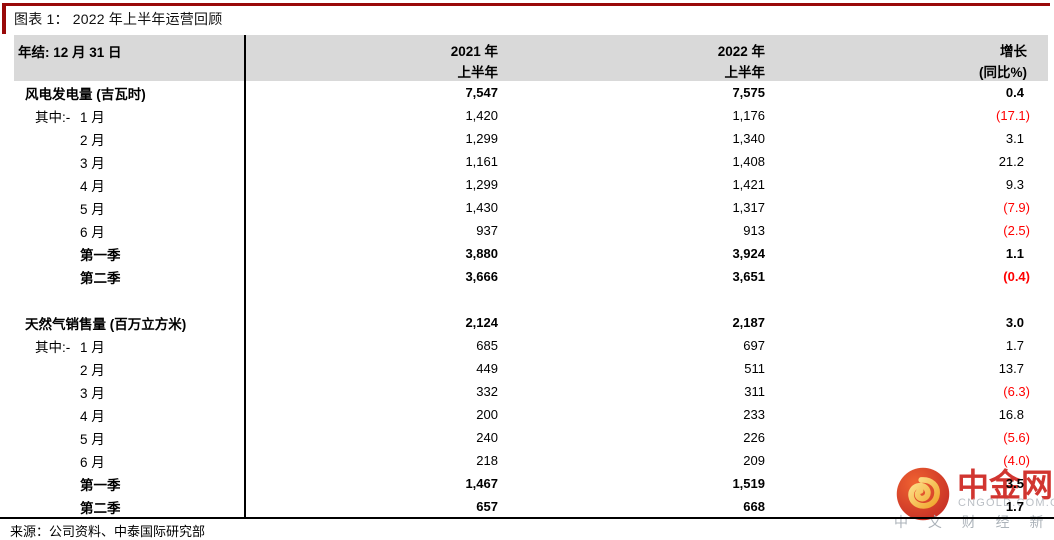  Describe the element at coordinates (122, 460) in the screenshot. I see `row-label: 6 月` at that location.